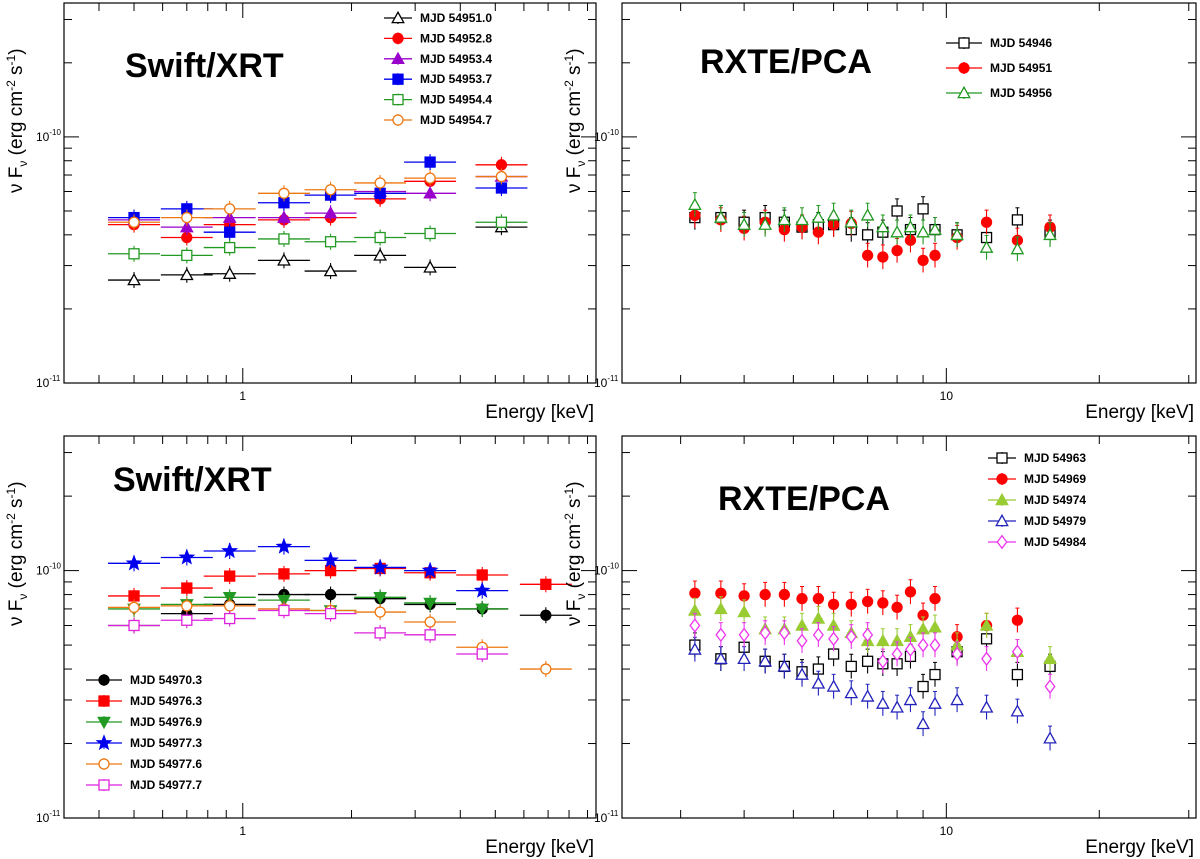 Image resolution: width=1200 pixels, height=859 pixels. What do you see at coordinates (16, 72) in the screenshot?
I see `y-axis-label-part: s` at bounding box center [16, 72].